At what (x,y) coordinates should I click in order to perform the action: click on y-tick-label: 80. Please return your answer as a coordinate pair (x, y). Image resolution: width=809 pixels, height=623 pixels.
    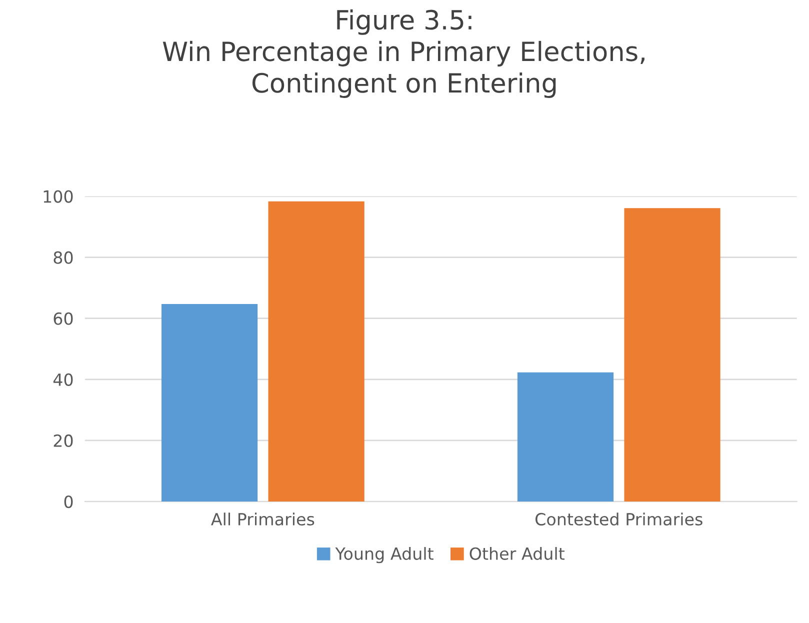
    Looking at the image, I should click on (63, 257).